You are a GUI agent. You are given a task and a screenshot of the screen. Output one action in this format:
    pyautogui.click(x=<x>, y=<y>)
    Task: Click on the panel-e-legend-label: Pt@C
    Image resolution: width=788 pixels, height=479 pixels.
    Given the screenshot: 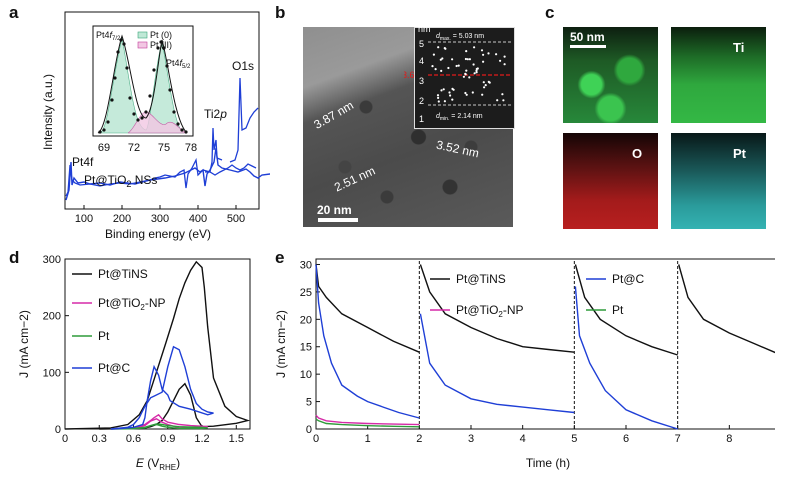 What is the action you would take?
    pyautogui.click(x=628, y=279)
    